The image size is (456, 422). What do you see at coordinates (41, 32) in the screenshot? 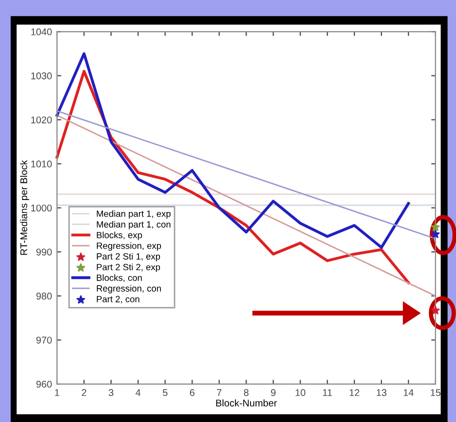
I see `y-tick-label: 1040` at bounding box center [41, 32].